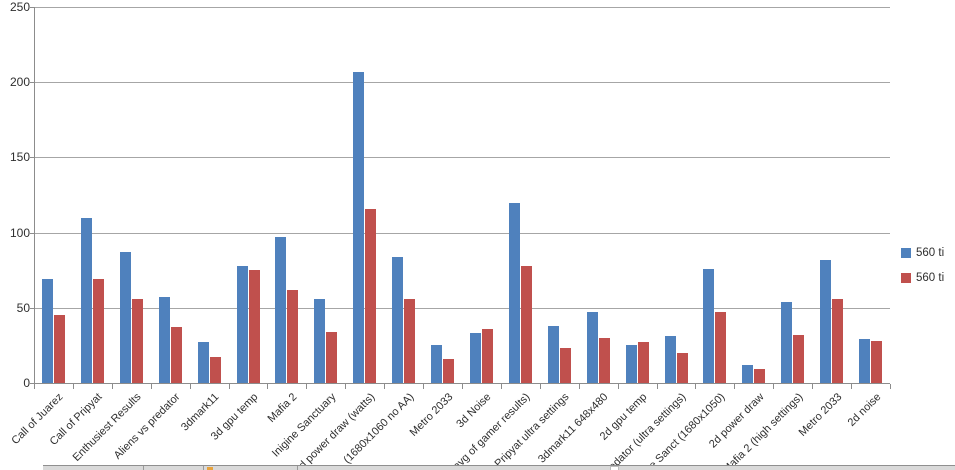 The height and width of the screenshot is (470, 955). What do you see at coordinates (499, 467) in the screenshot?
I see `worksheet-edge-strip` at bounding box center [499, 467].